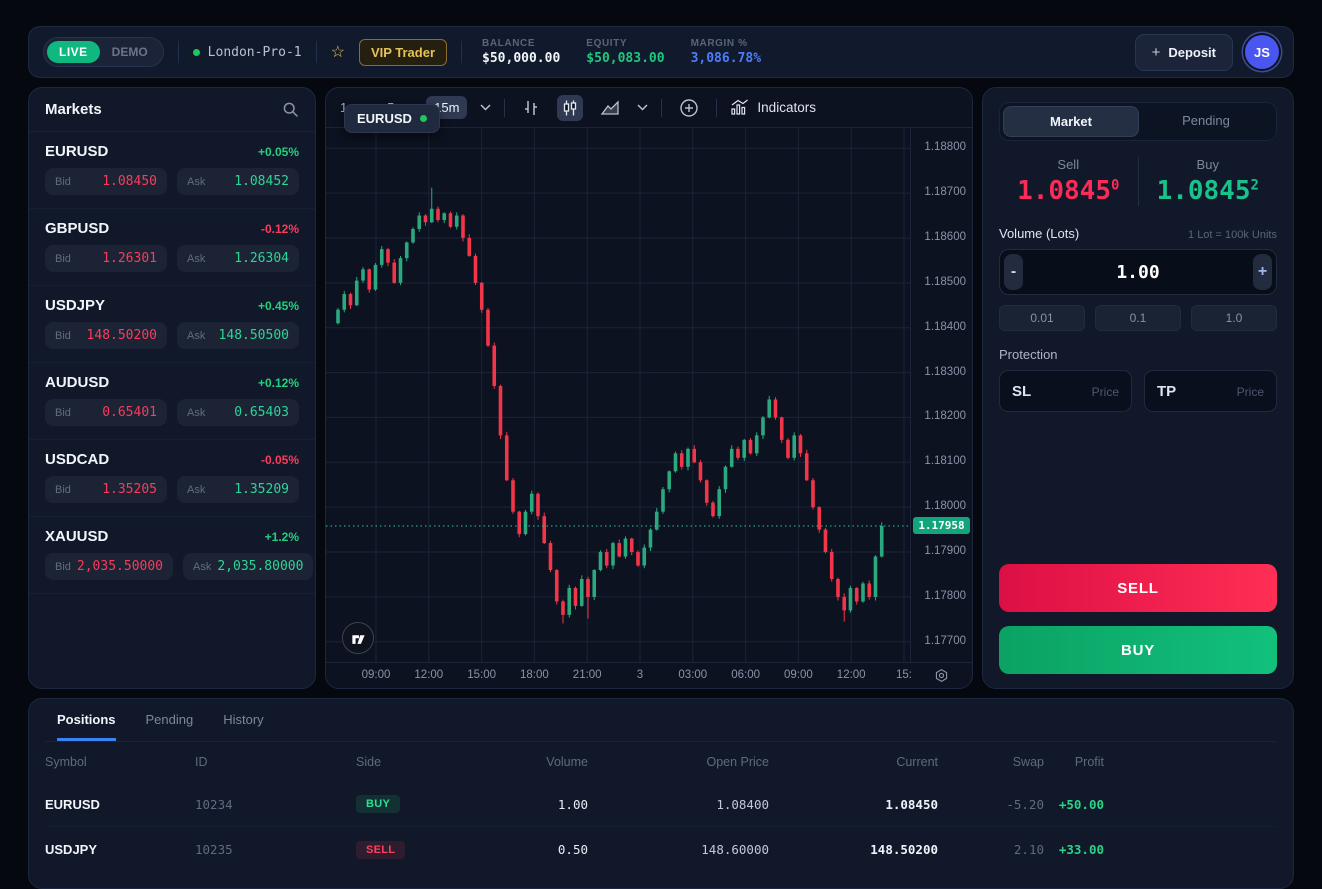 This screenshot has height=889, width=1322. What do you see at coordinates (106, 335) in the screenshot?
I see `bid-box: Bid 148.50200` at bounding box center [106, 335].